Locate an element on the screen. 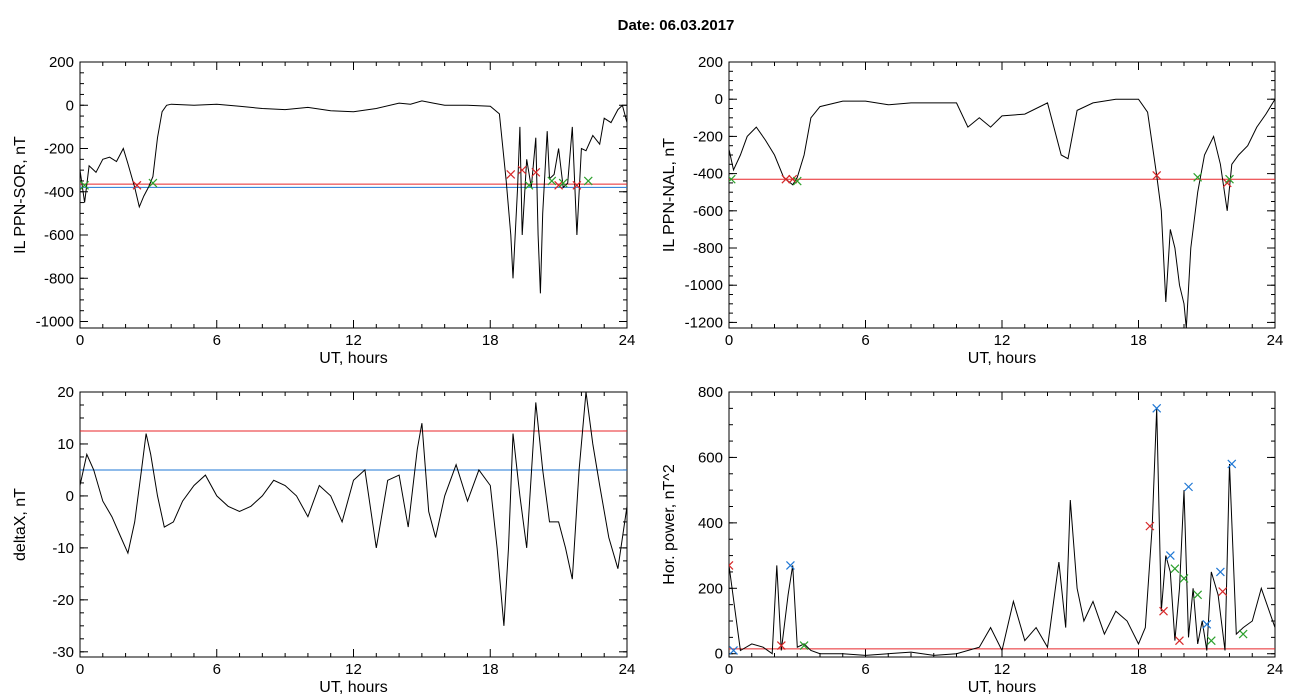 This screenshot has width=1300, height=700. y-tick-label: 20 is located at coordinates (65, 392).